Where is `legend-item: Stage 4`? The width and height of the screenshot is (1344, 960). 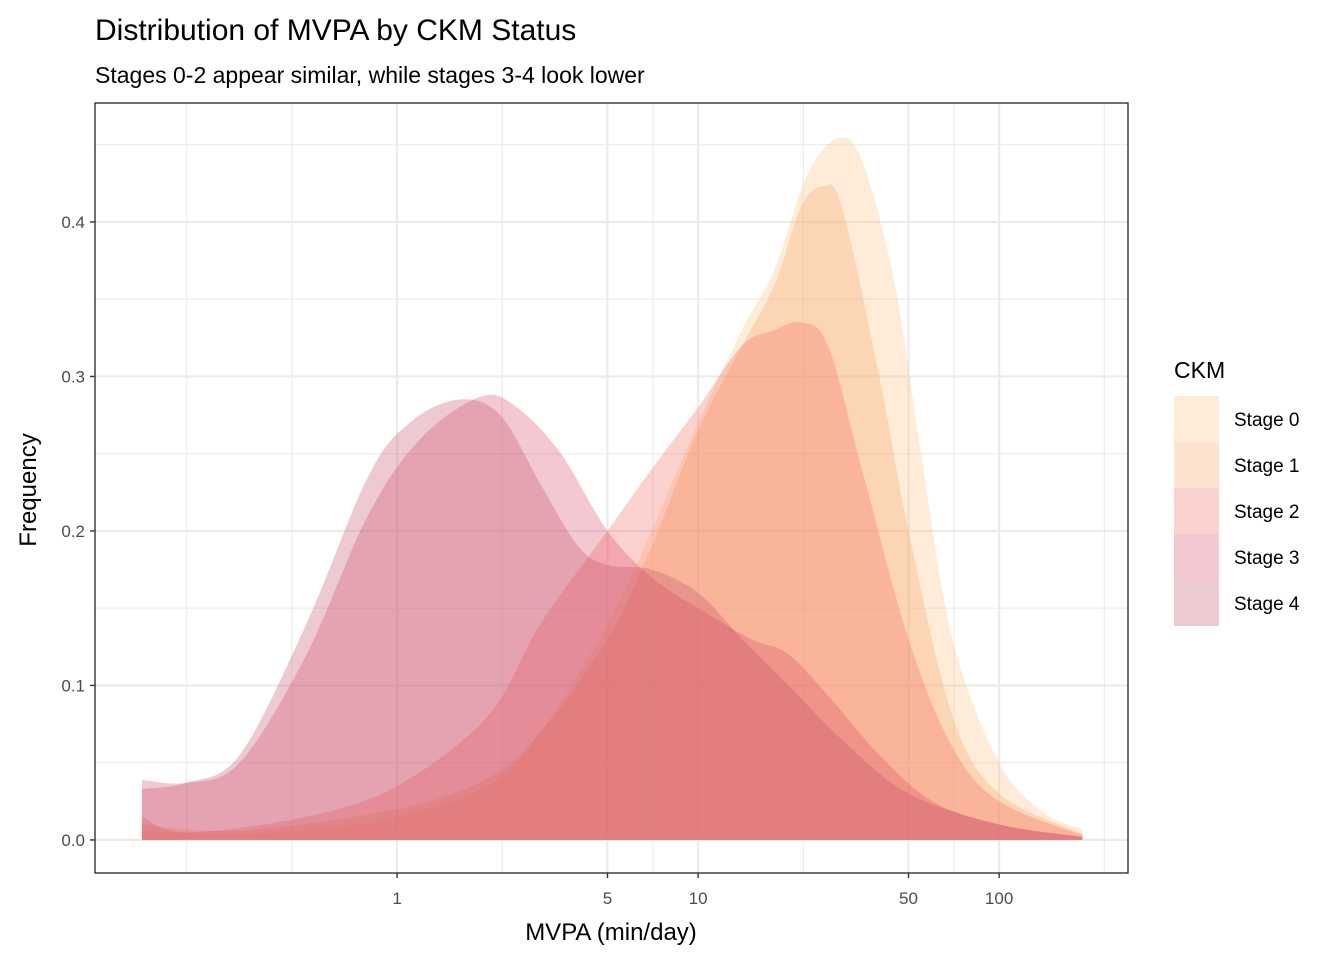 legend-item: Stage 4 is located at coordinates (1237, 603).